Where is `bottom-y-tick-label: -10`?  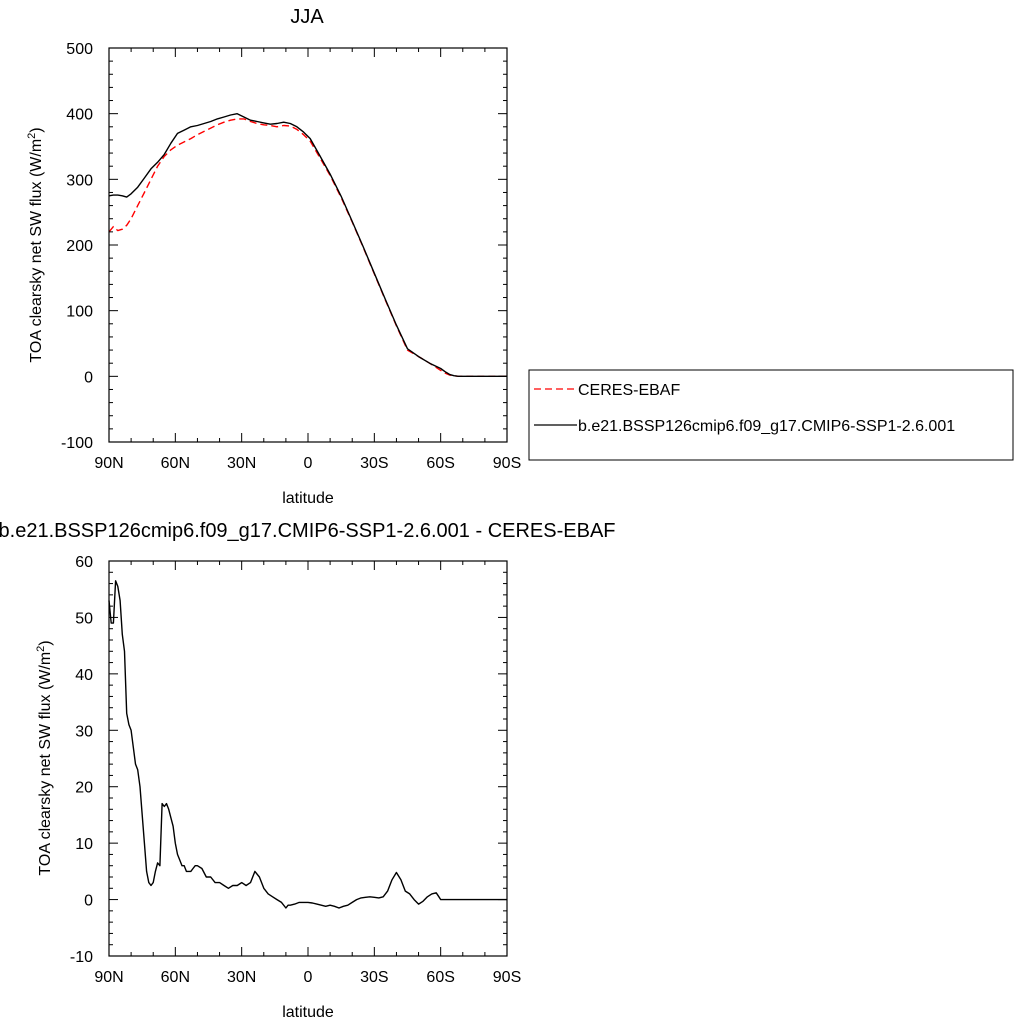
bottom-y-tick-label: -10 is located at coordinates (81, 957).